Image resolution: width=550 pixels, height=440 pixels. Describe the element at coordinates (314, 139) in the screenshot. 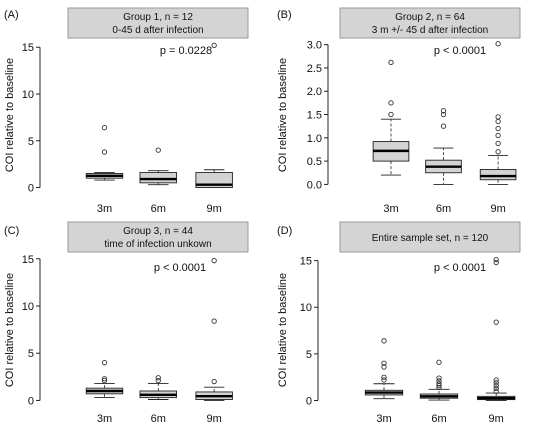

I see `y-tick-label: 1.0` at that location.